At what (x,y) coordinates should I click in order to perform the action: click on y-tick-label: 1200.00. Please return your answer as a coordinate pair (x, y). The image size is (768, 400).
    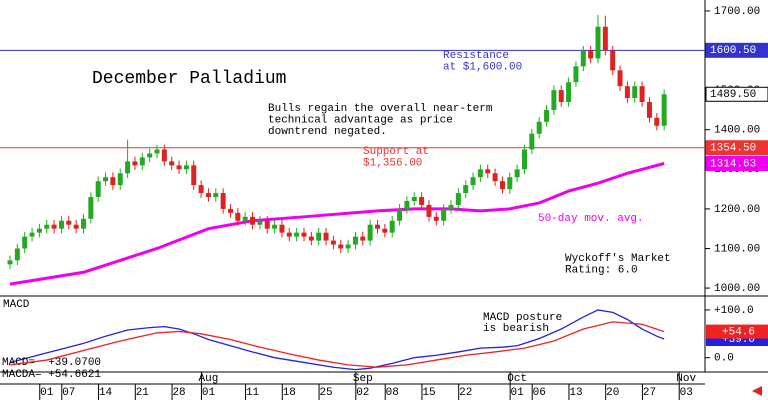
    Looking at the image, I should click on (737, 210).